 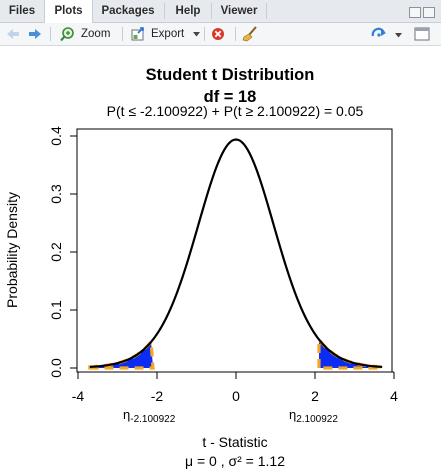 I want to click on y-axis: 0.0 0.1 0.2 0.3 0.4, so click(x=63, y=252).